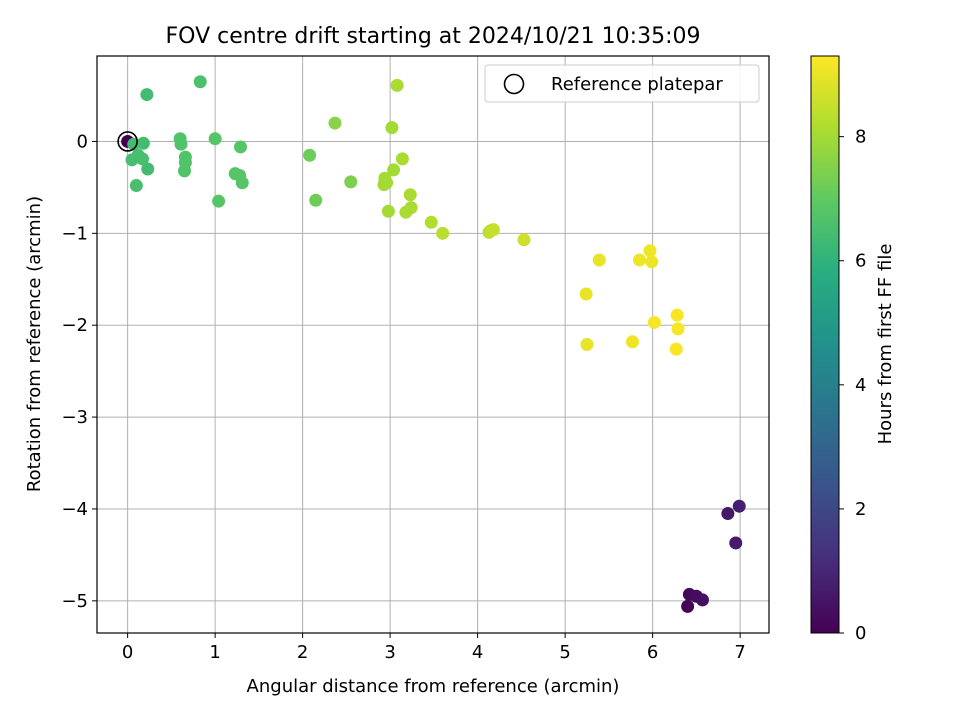 This screenshot has width=960, height=720. Describe the element at coordinates (860, 137) in the screenshot. I see `colorbar-tick-label: 8` at that location.